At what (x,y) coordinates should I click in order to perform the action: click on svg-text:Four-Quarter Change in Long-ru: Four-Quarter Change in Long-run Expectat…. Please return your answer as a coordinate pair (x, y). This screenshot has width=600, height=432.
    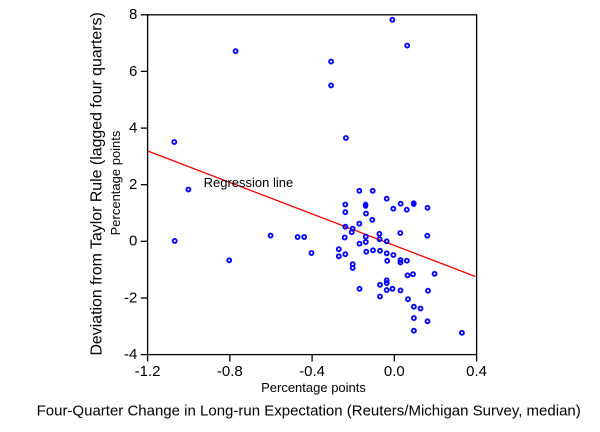
    Looking at the image, I should click on (309, 410).